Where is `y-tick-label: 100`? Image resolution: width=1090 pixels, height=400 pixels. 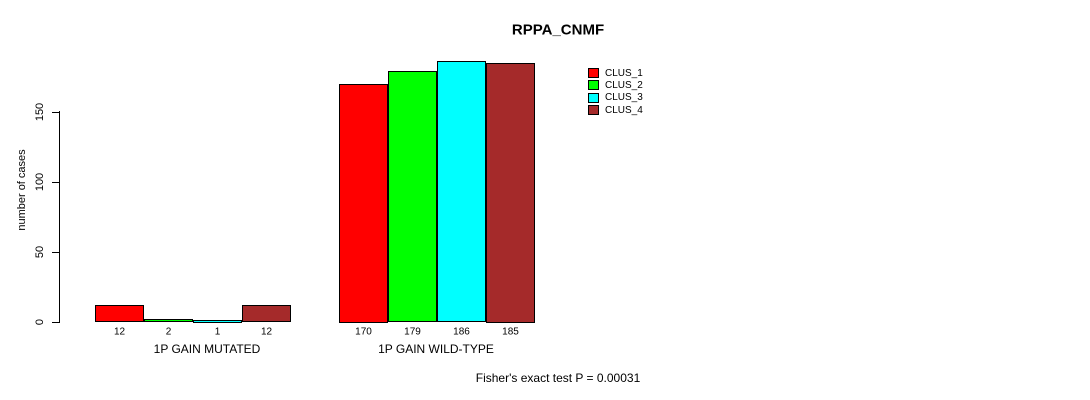
y-tick-label: 100 is located at coordinates (40, 181).